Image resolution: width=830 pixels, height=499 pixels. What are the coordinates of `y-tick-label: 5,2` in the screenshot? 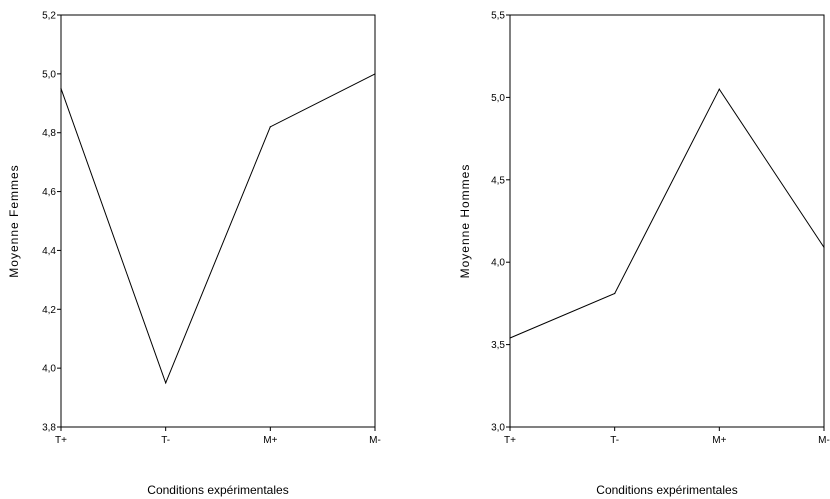 It's located at (49, 16).